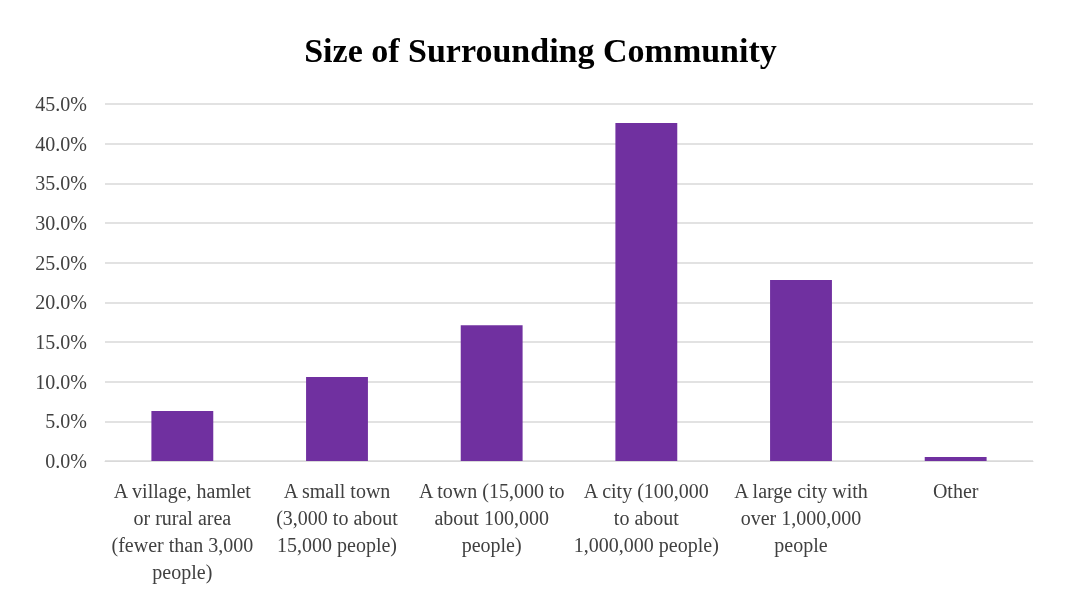  I want to click on y-tick-label: 10.0%, so click(61, 381).